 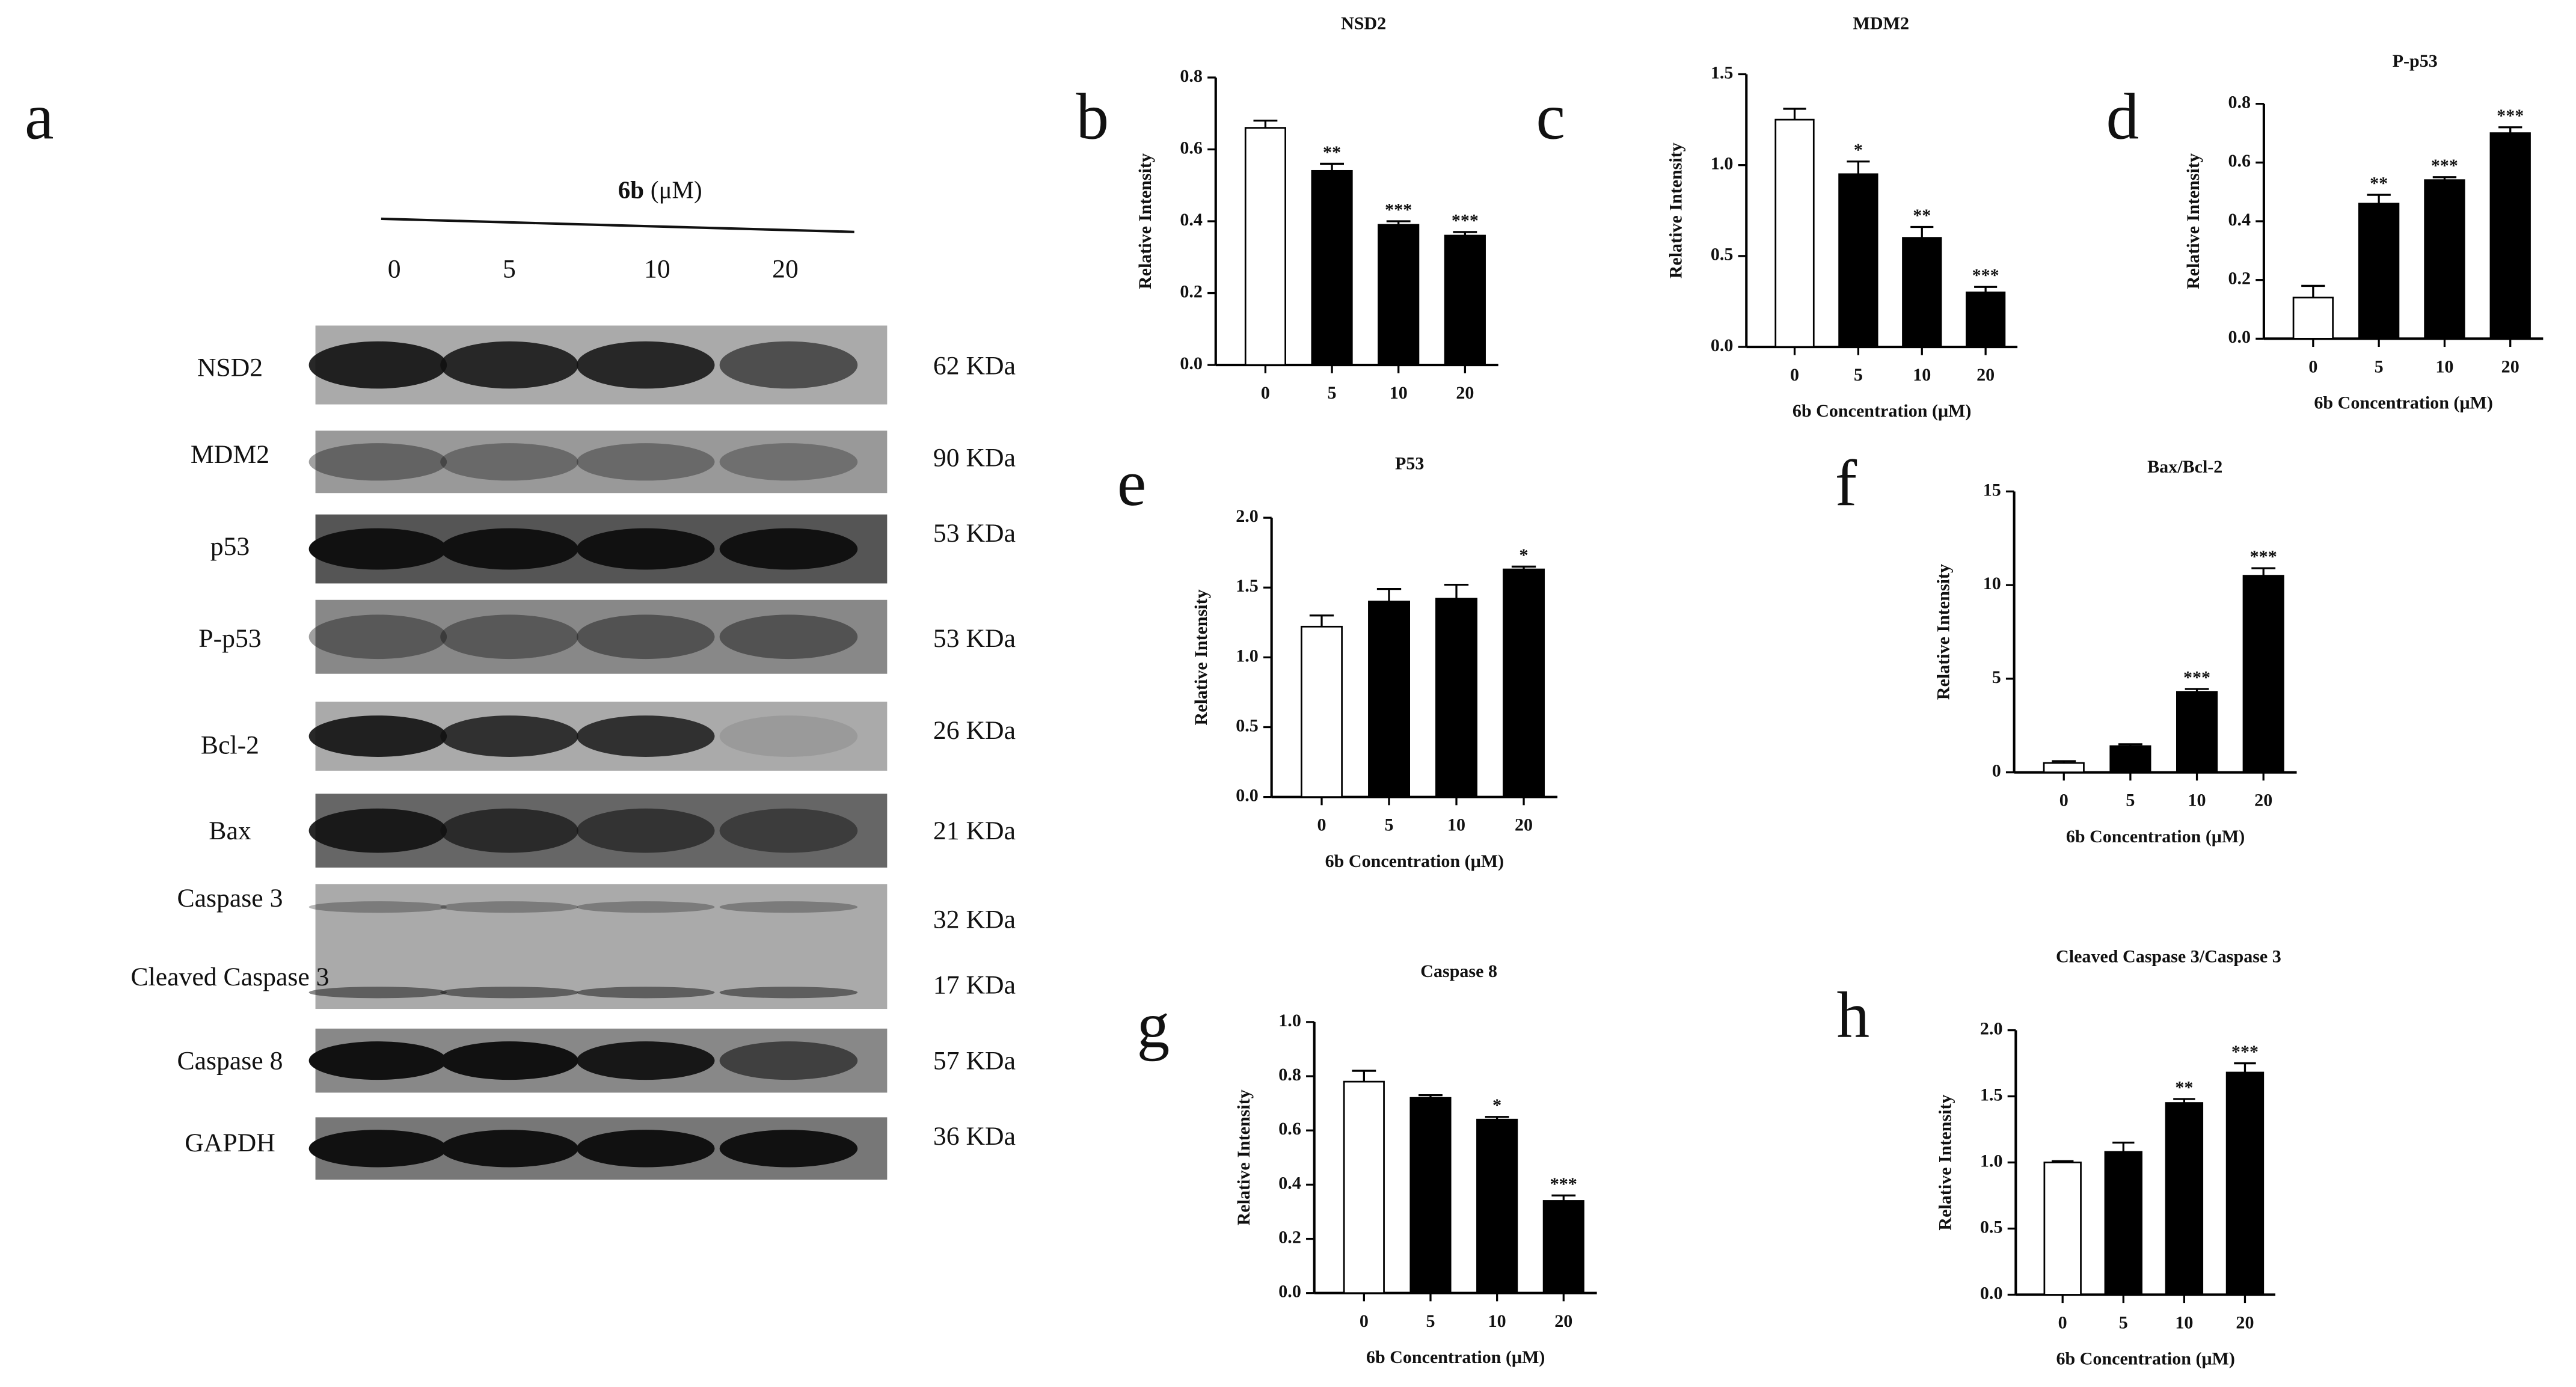 I want to click on y-tick-label: 0.5, so click(x=1722, y=254).